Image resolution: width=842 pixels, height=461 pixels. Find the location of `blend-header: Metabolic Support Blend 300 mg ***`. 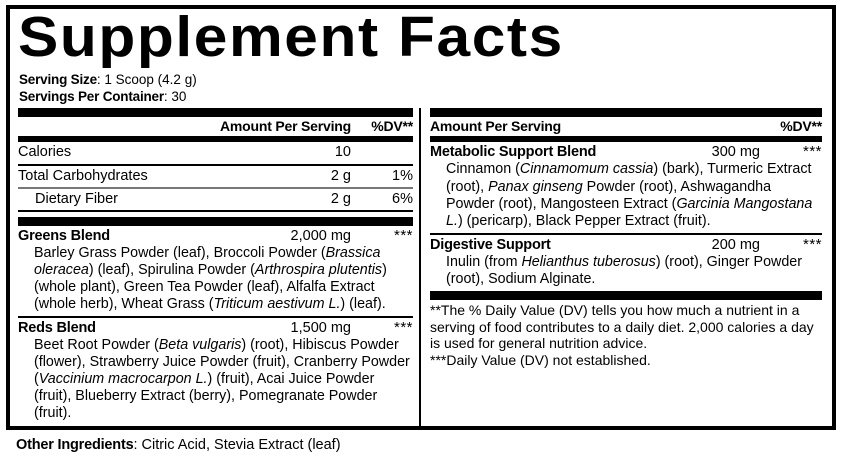

blend-header: Metabolic Support Blend 300 mg *** is located at coordinates (626, 151).